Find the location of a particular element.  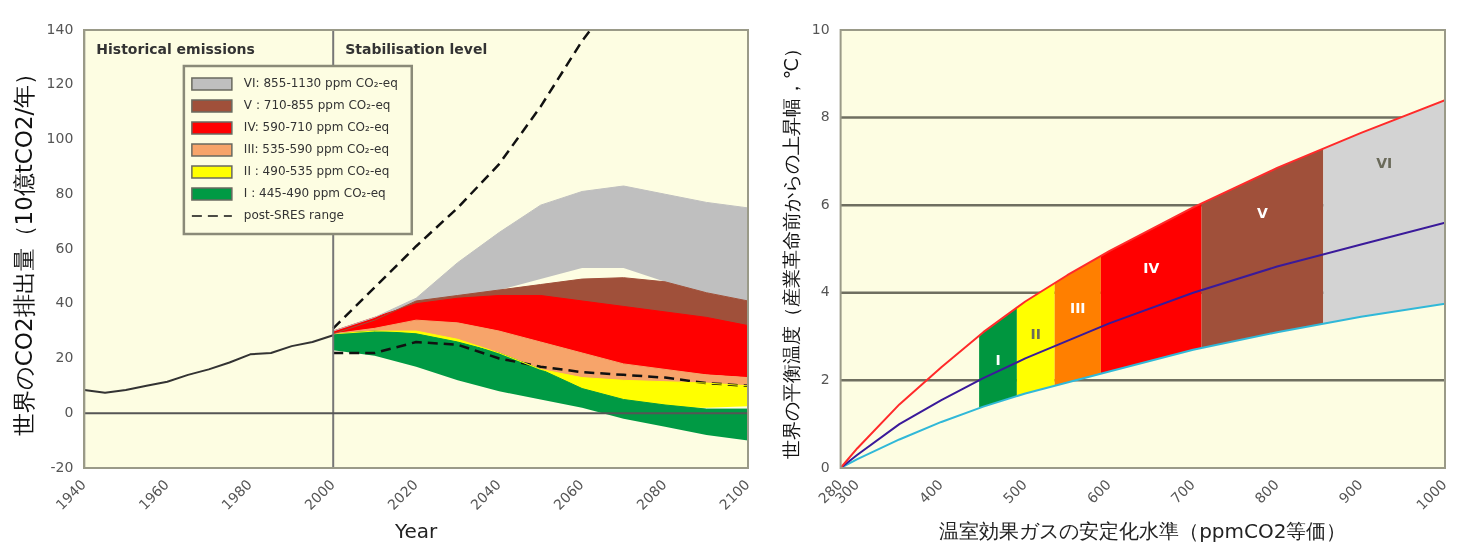

x-tick-label: 600 is located at coordinates (1098, 491).